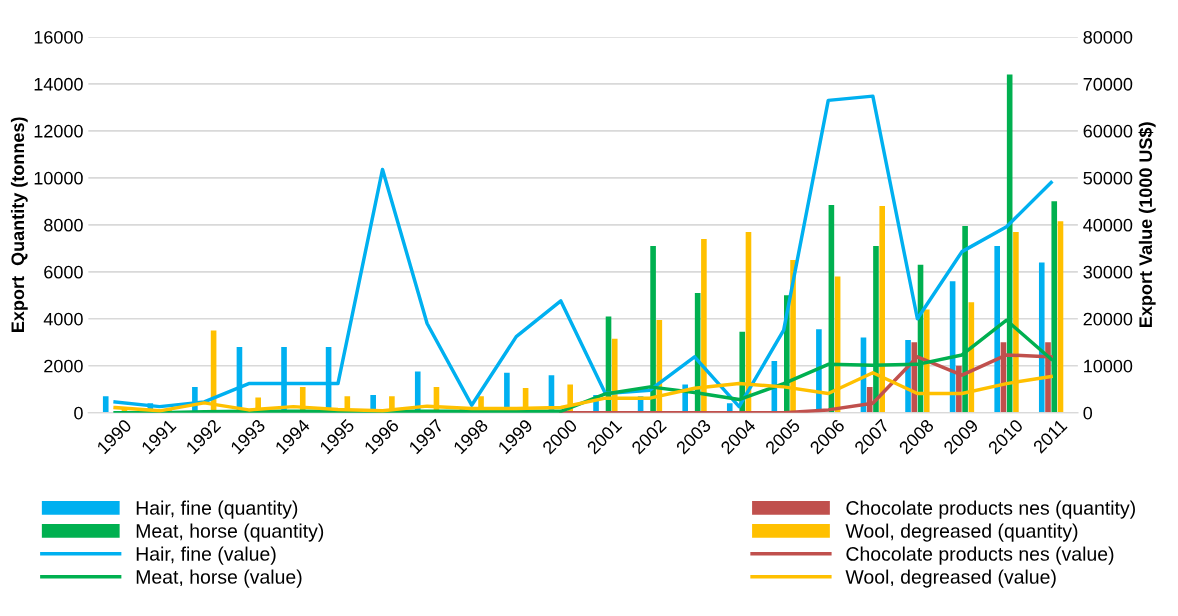  What do you see at coordinates (1108, 131) in the screenshot?
I see `y2-tick-label: 60000` at bounding box center [1108, 131].